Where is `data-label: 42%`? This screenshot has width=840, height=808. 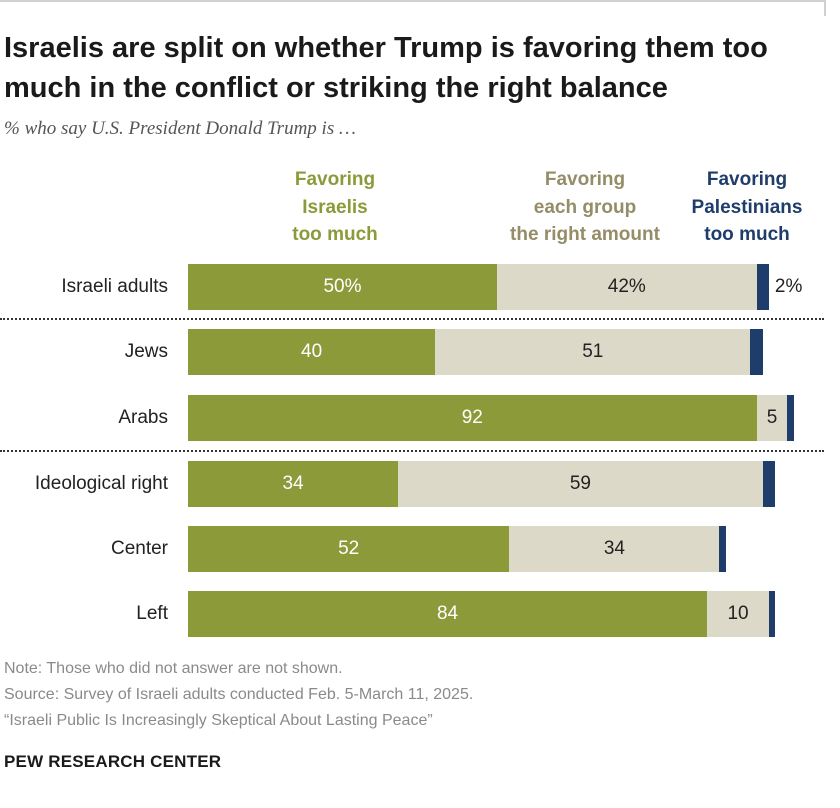 data-label: 42% is located at coordinates (626, 286).